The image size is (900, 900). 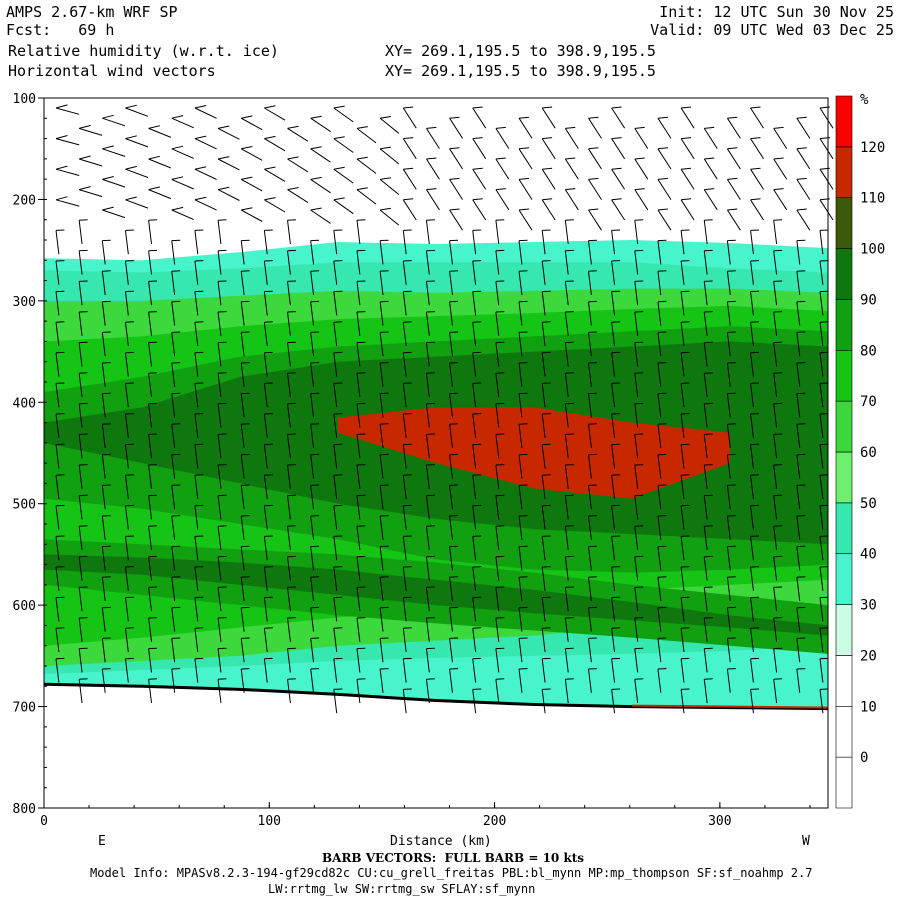 What do you see at coordinates (92, 12) in the screenshot?
I see `model-title: AMPS 2.67-km WRF SP` at bounding box center [92, 12].